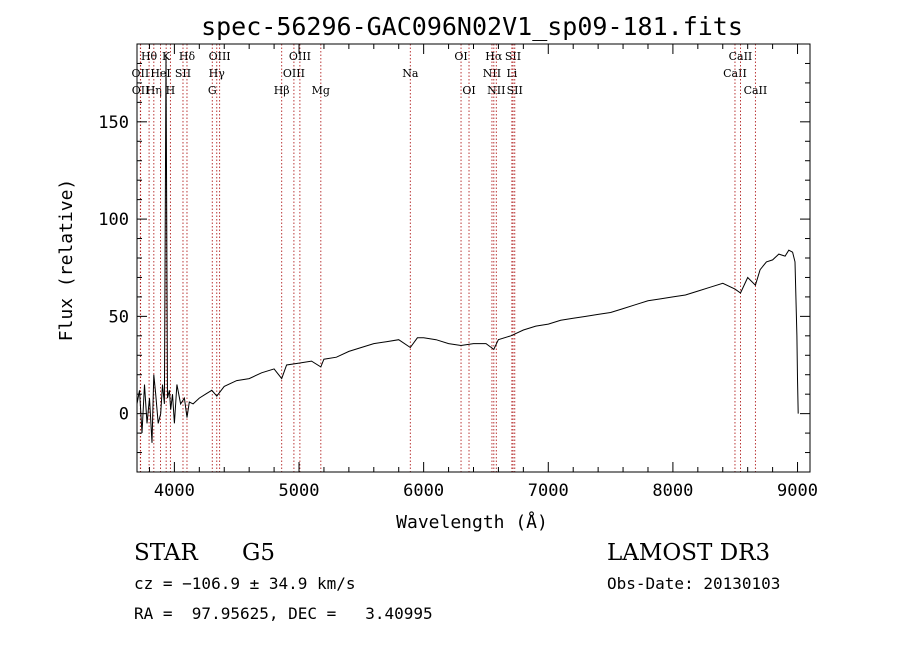 This screenshot has width=900, height=649. What do you see at coordinates (113, 123) in the screenshot?
I see `y-tick-label: 150` at bounding box center [113, 123].